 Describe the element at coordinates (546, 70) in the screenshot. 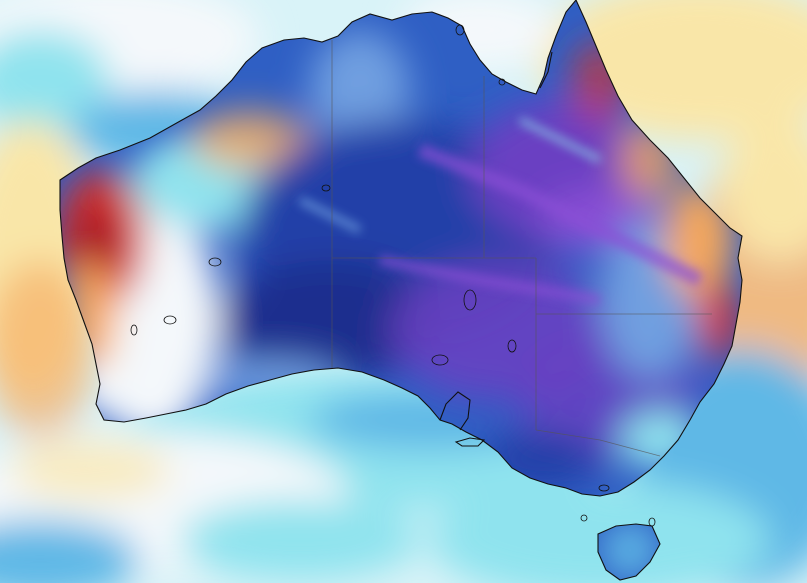

I see `cape-york` at that location.